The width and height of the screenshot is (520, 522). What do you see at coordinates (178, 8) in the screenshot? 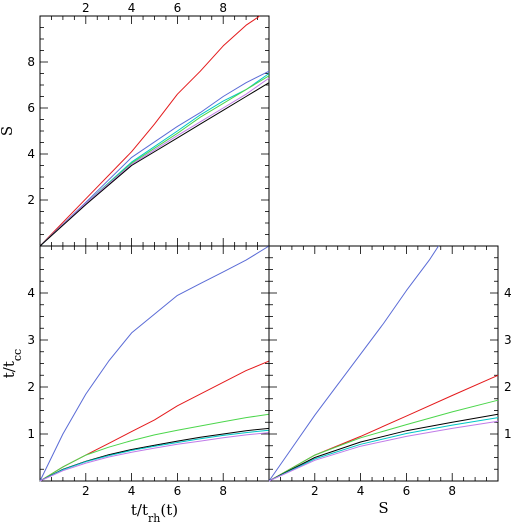
I see `top-left-xtick-label: 6` at bounding box center [178, 8].